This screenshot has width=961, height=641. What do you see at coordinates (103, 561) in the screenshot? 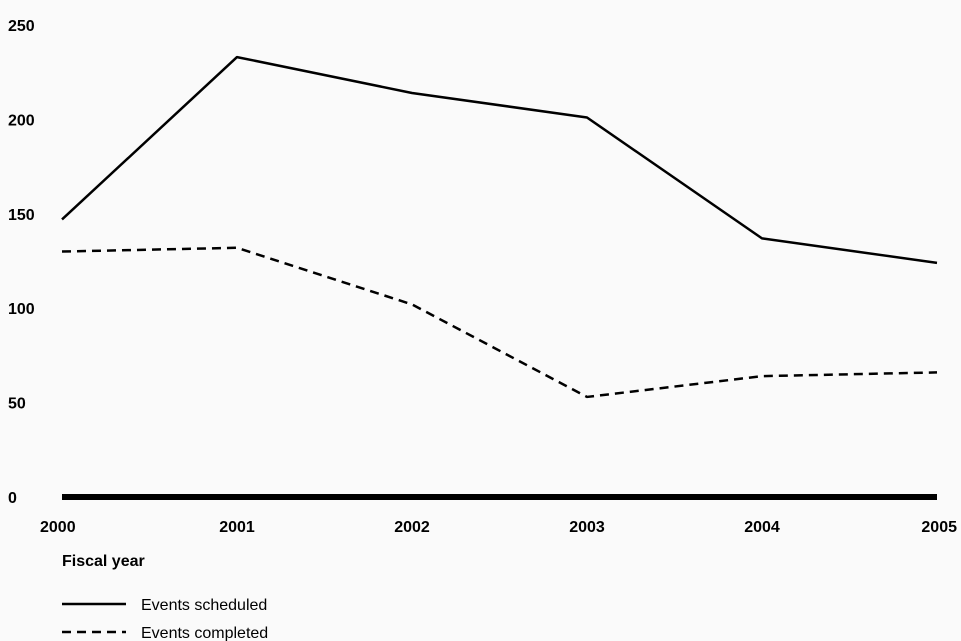
I see `x-axis-title: Fiscal year` at bounding box center [103, 561].